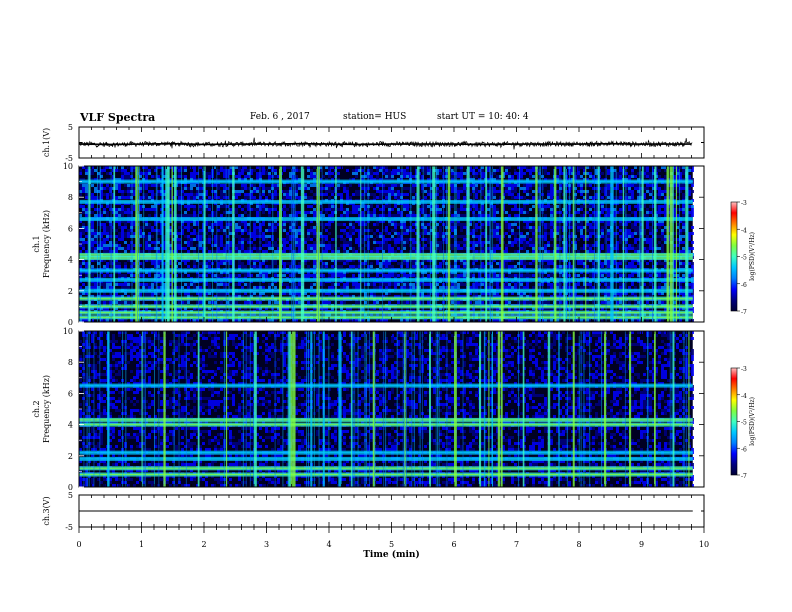 The image size is (792, 612). Describe the element at coordinates (70, 127) in the screenshot. I see `y-tick-label: 5` at that location.